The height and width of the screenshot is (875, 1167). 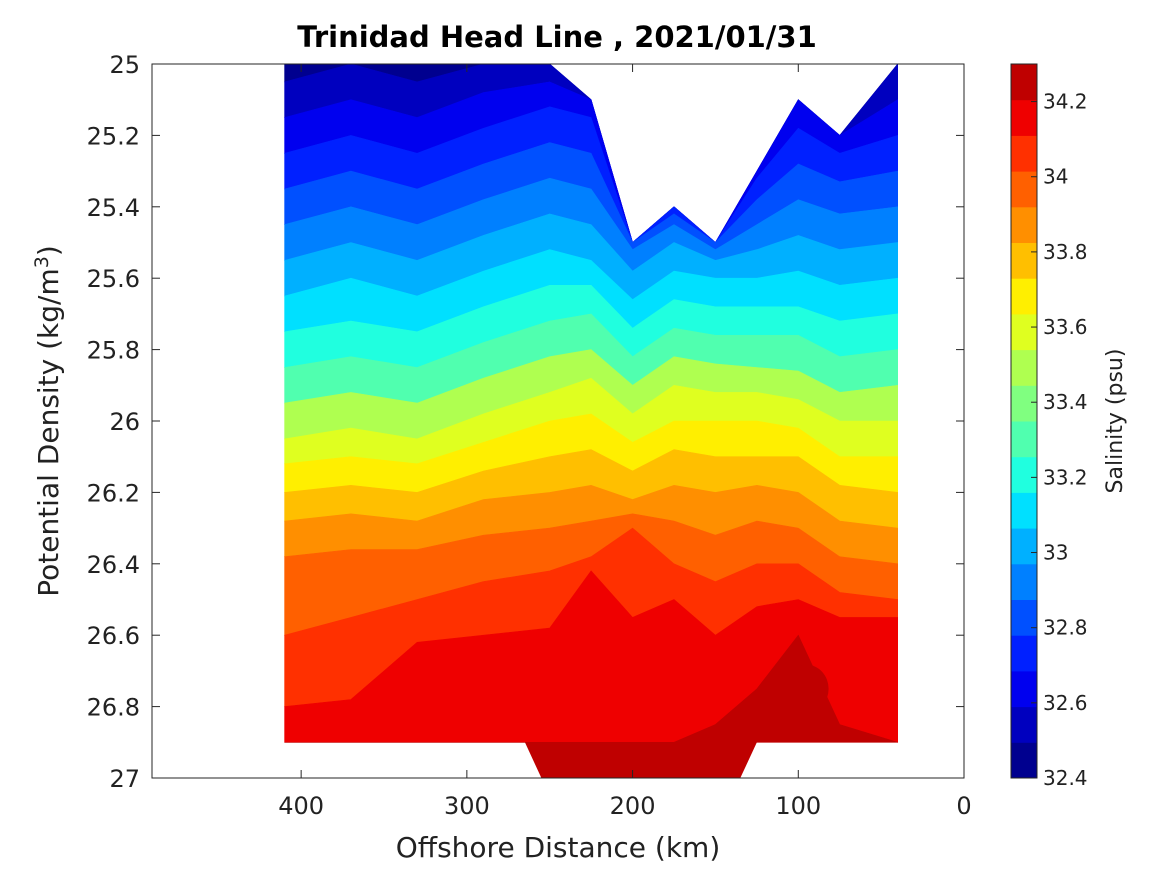 I want to click on colorbar-tick-label: 34, so click(x=1055, y=177).